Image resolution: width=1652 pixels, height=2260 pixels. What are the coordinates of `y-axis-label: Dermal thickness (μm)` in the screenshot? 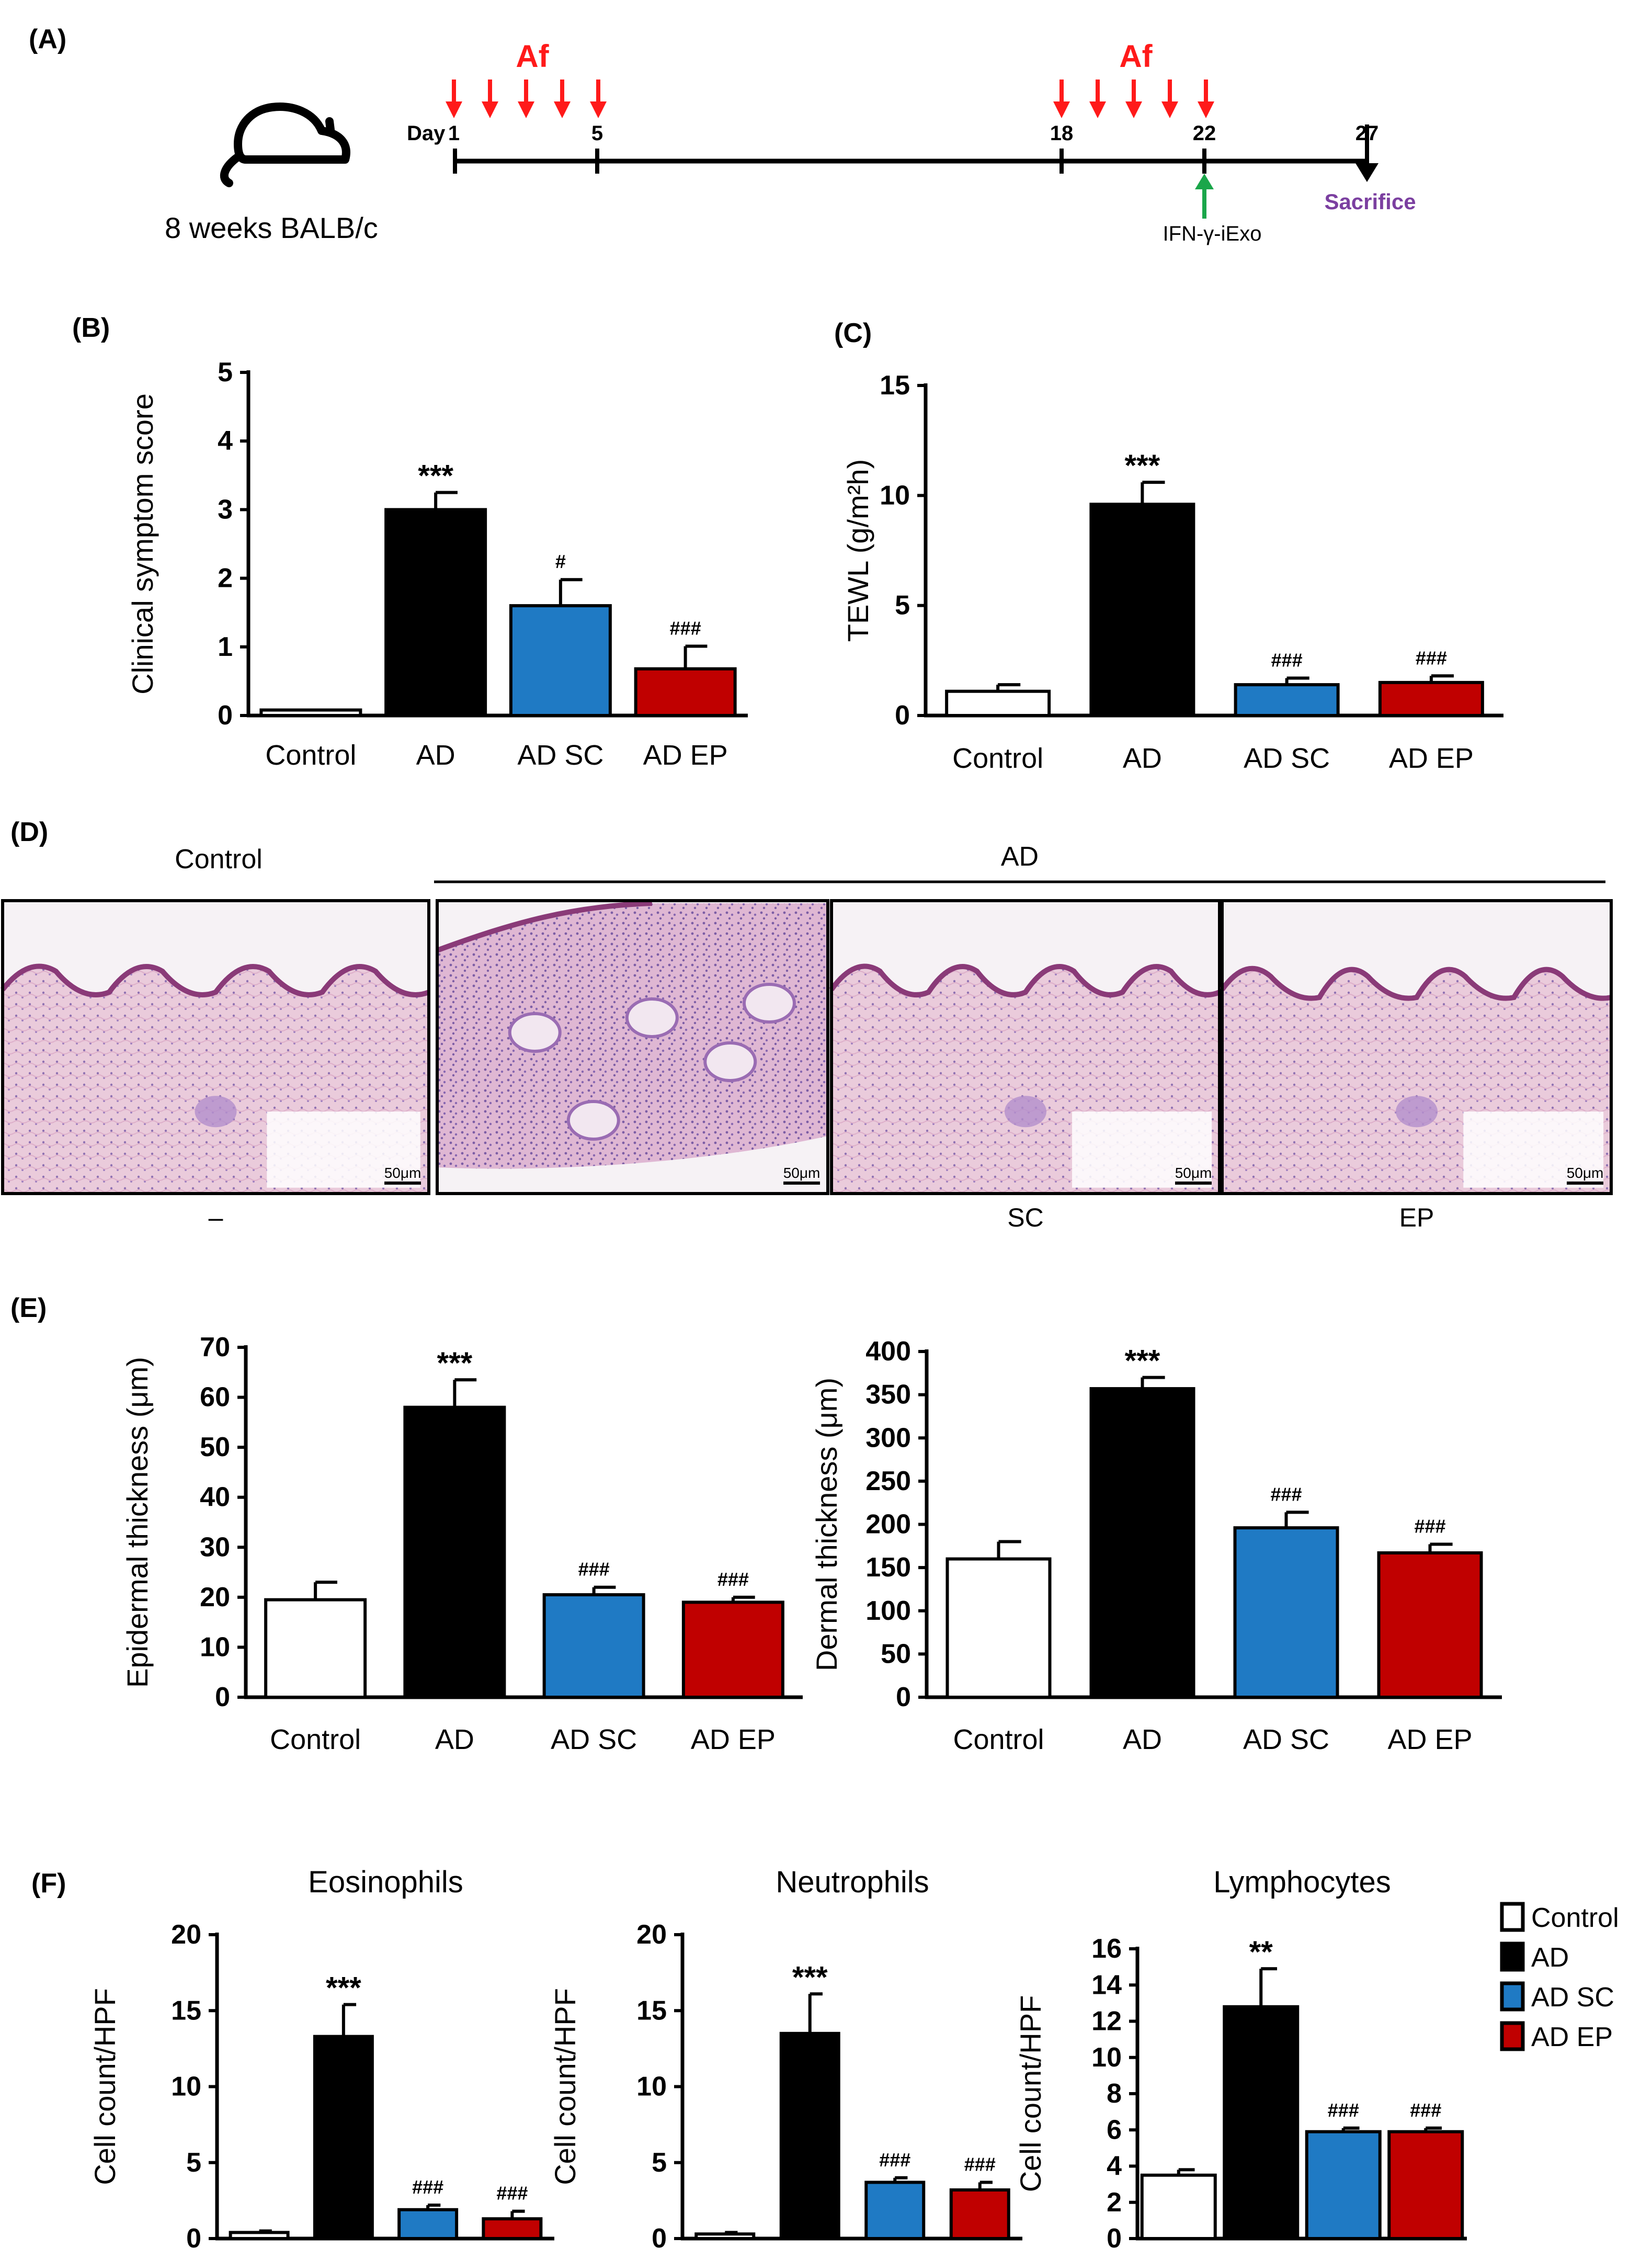 It's located at (826, 1524).